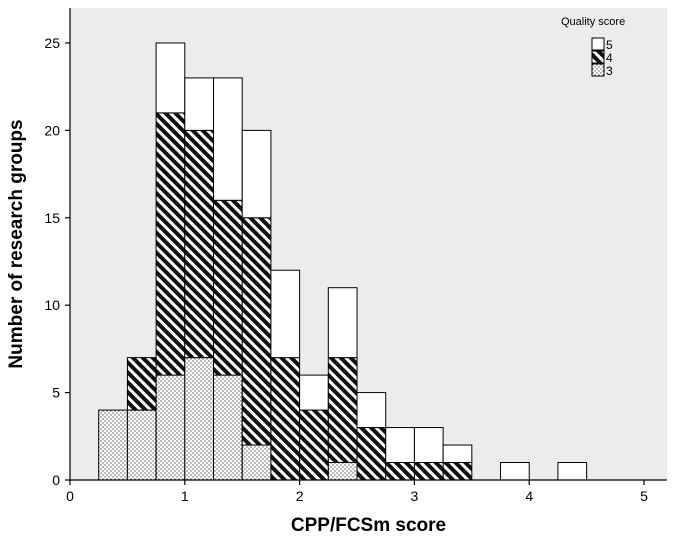 This screenshot has height=542, width=677. I want to click on x-axis-title: CPP/FCSm score, so click(368, 525).